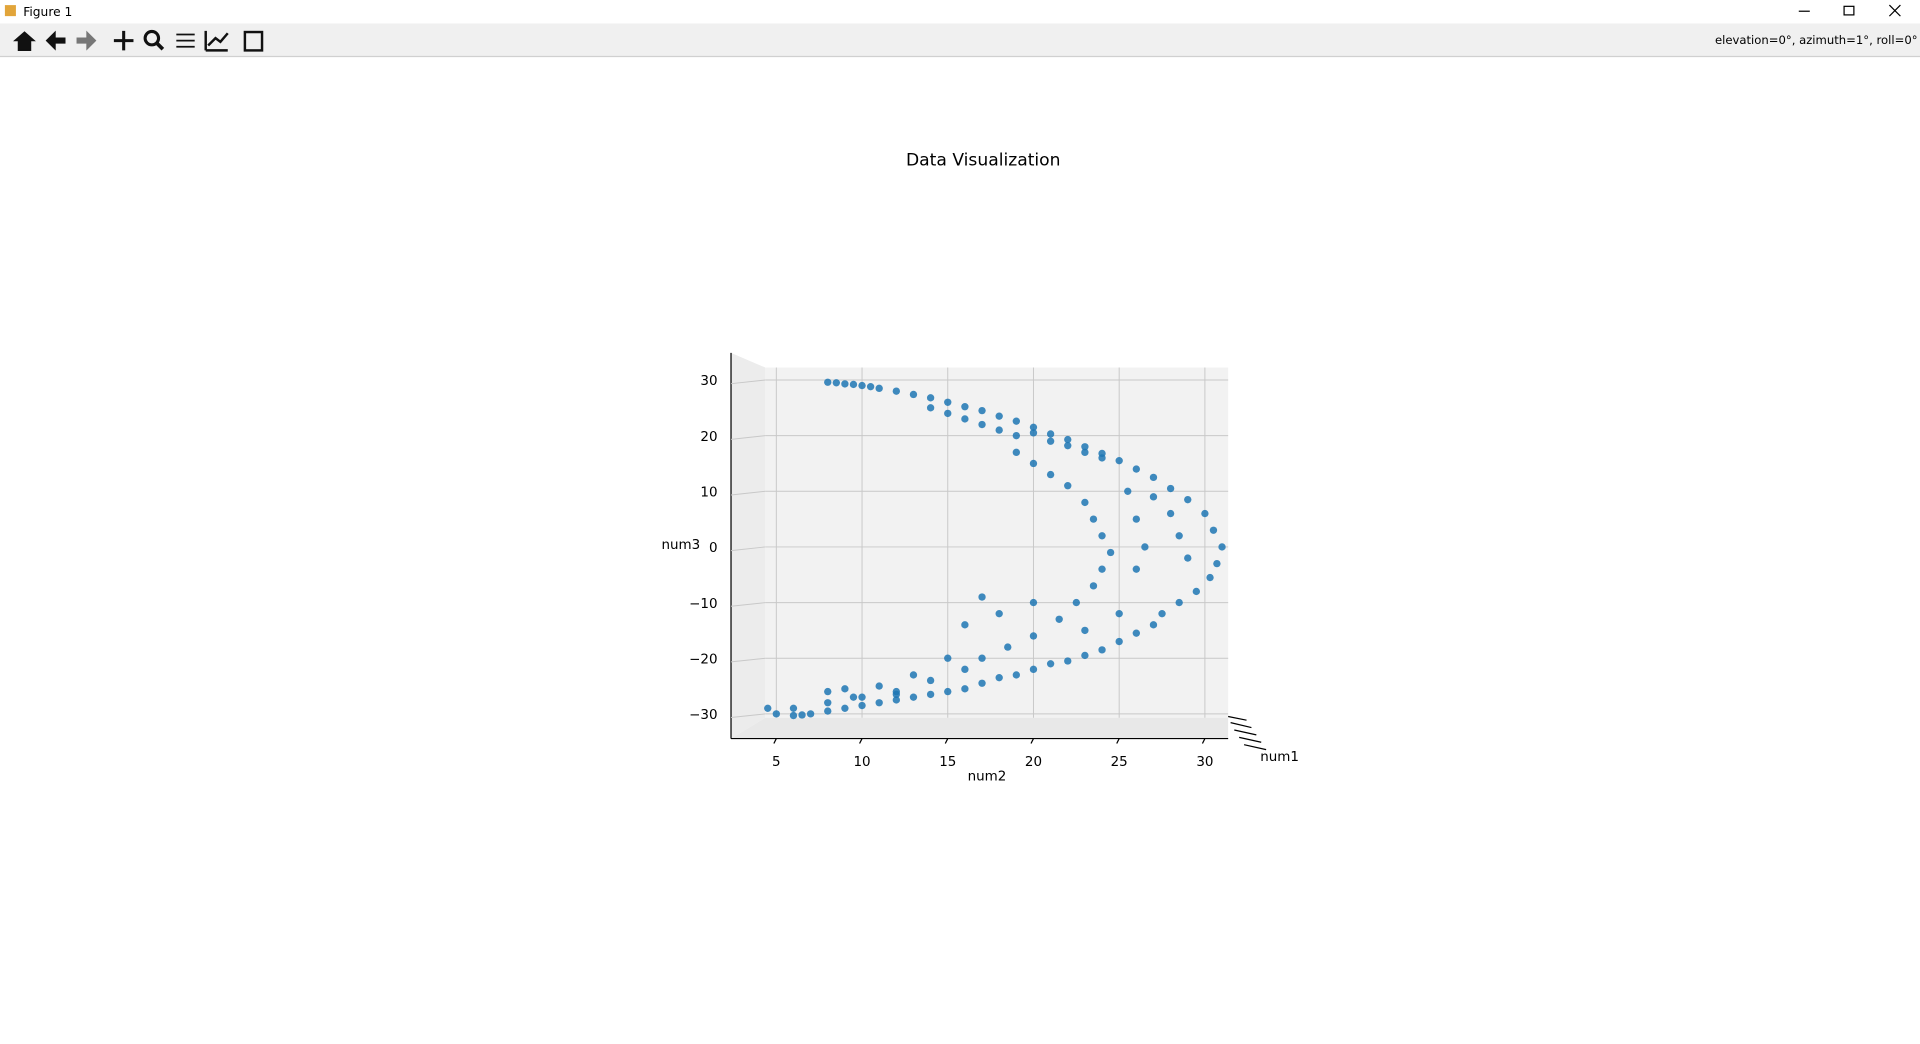  Describe the element at coordinates (983, 161) in the screenshot. I see `chart-title: Data Visualization` at that location.